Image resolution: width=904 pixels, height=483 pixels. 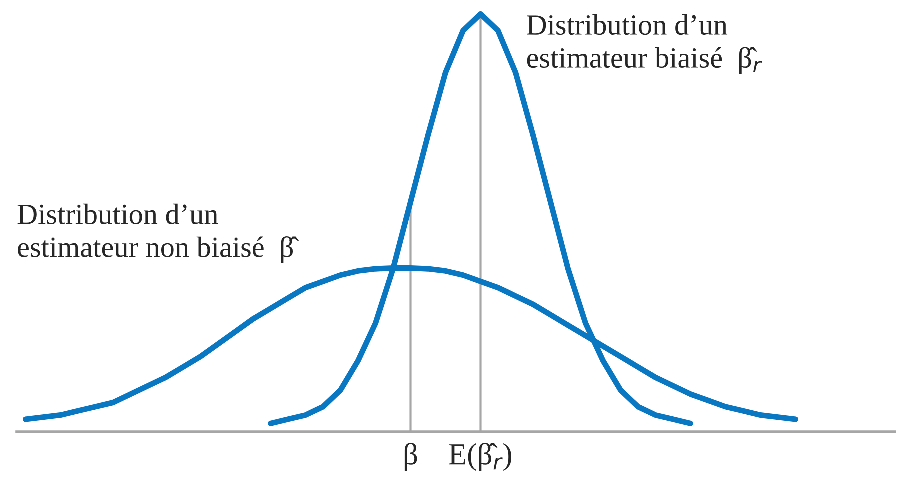 What do you see at coordinates (411, 457) in the screenshot?
I see `x-tick-label: β` at bounding box center [411, 457].